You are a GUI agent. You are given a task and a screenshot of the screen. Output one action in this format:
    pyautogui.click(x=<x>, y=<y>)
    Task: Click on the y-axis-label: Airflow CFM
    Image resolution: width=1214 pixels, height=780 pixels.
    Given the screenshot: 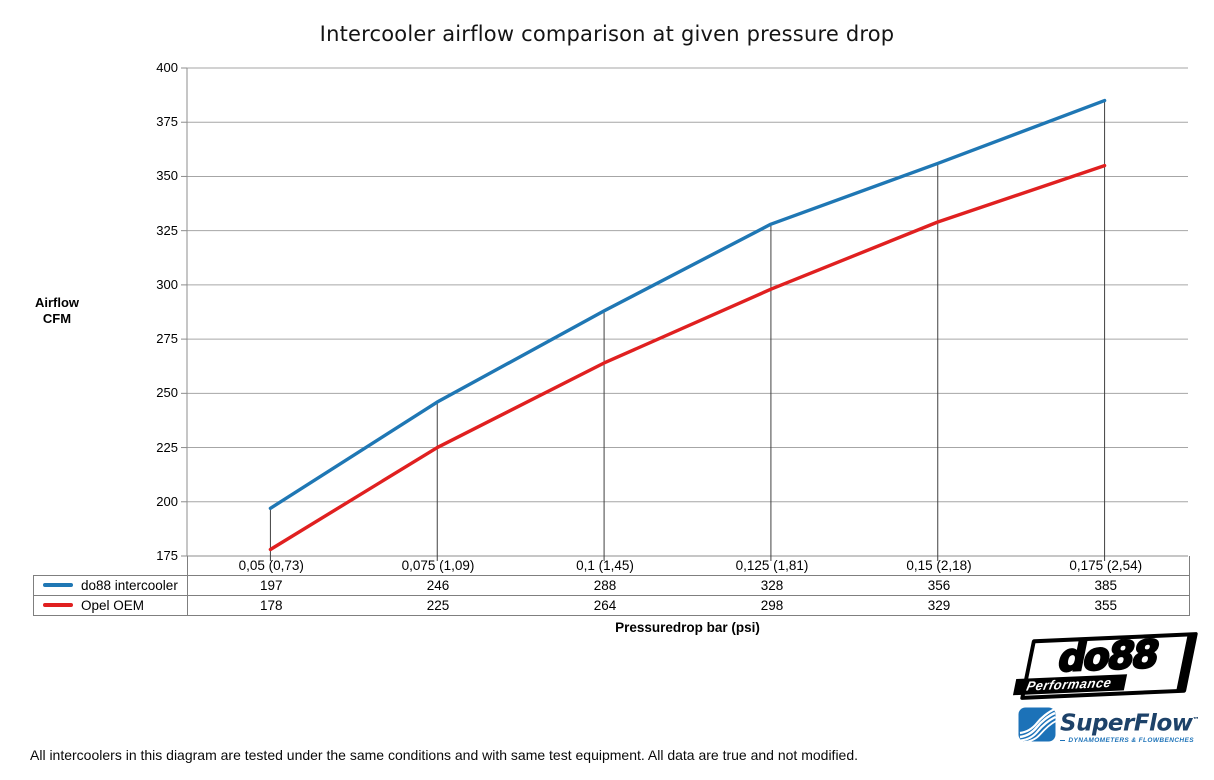 What is the action you would take?
    pyautogui.click(x=57, y=311)
    